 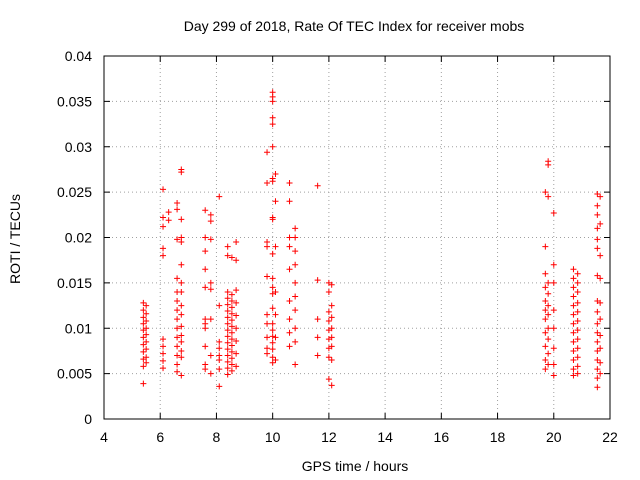 I want to click on y-tick-label: 0.005, so click(x=74, y=374).